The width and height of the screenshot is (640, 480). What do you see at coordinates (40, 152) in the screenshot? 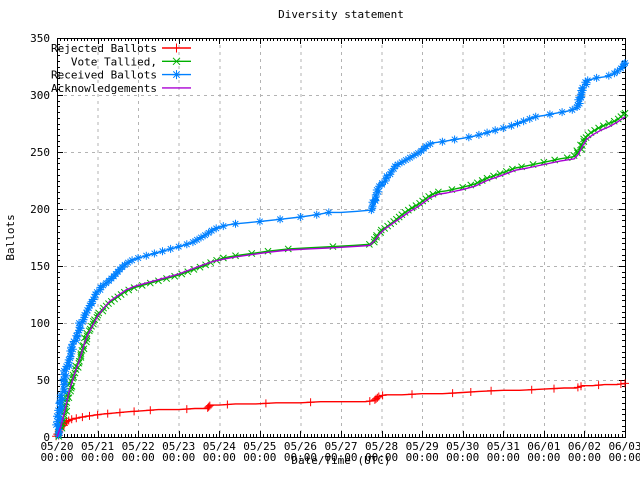
I see `y-tick-label: 250` at bounding box center [40, 152].